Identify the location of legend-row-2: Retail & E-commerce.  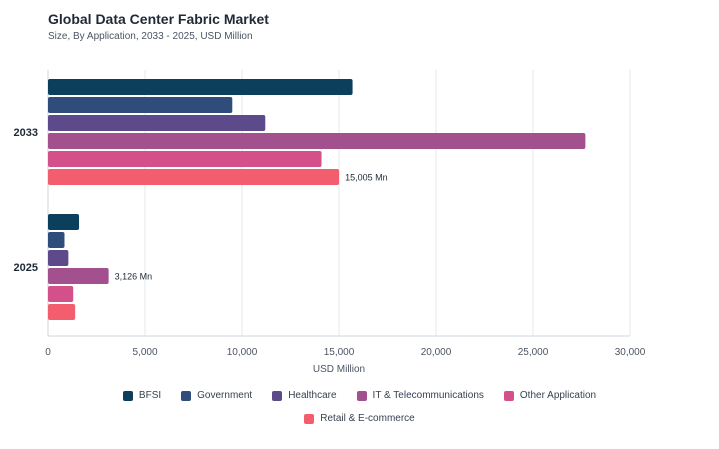
(359, 418).